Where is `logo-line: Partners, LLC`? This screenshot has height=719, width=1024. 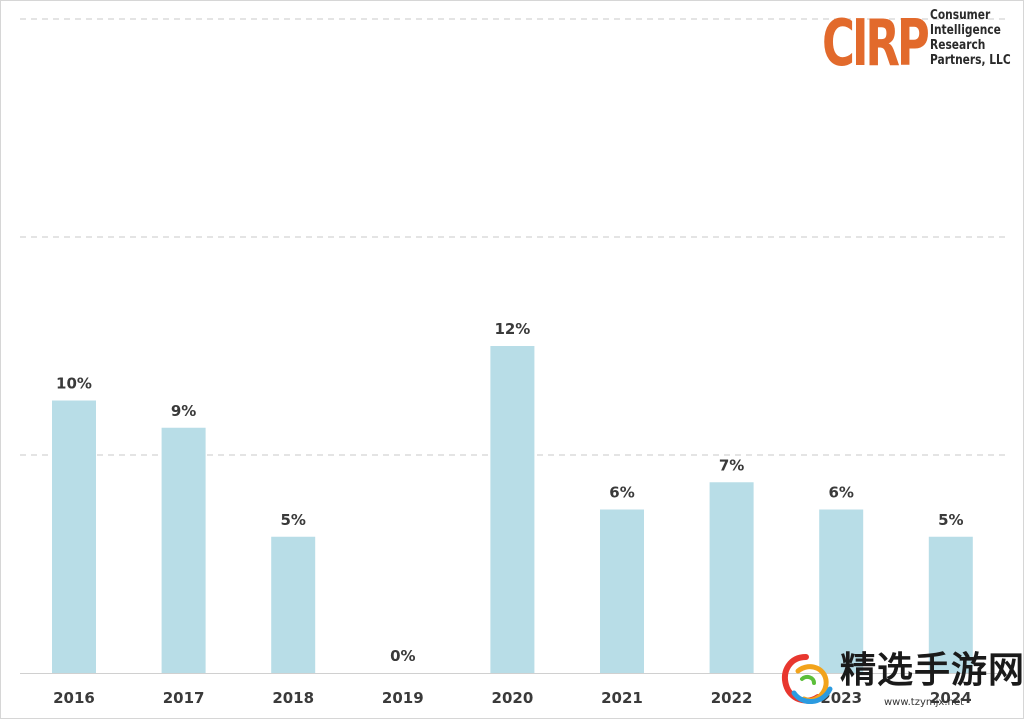 logo-line: Partners, LLC is located at coordinates (970, 60).